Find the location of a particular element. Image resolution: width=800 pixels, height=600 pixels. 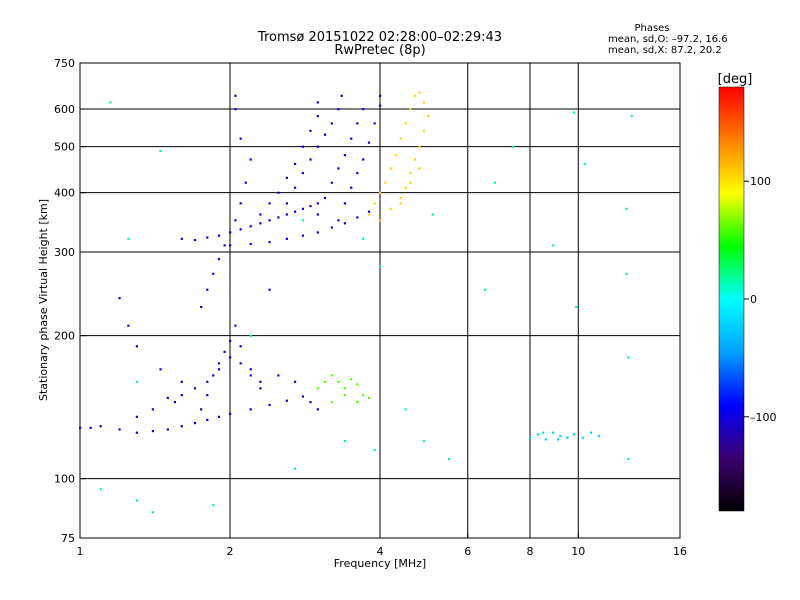

chart-title: Tromsø 20151022 02:28:00–02:29:43 is located at coordinates (379, 37).